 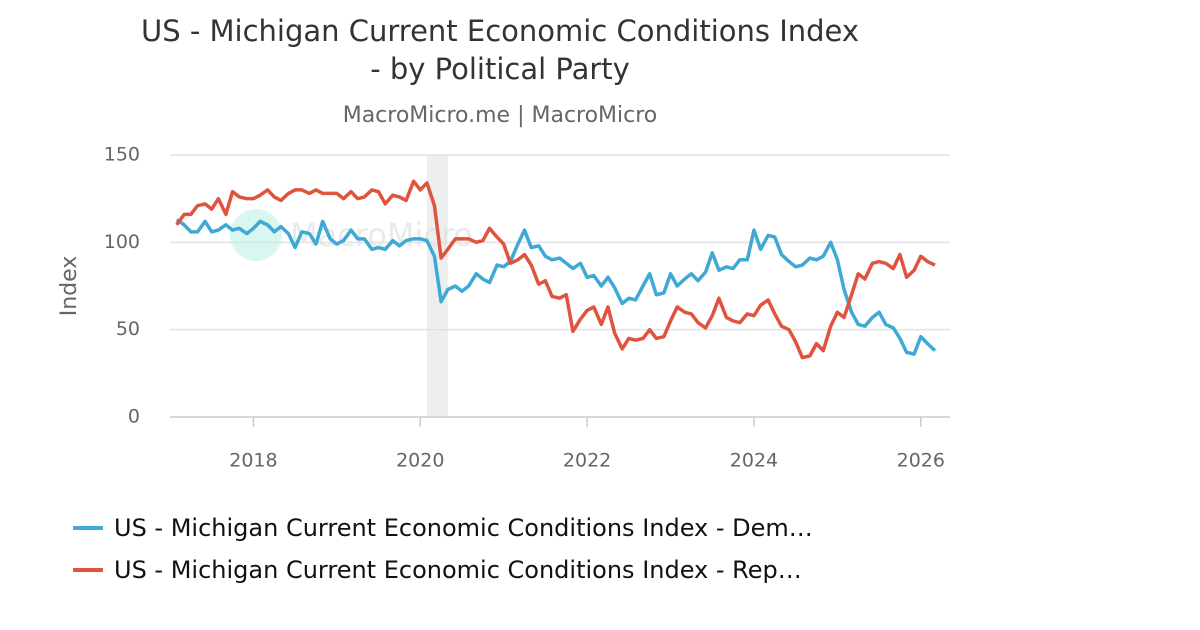 What do you see at coordinates (253, 461) in the screenshot?
I see `x-tick-label: 2018` at bounding box center [253, 461].